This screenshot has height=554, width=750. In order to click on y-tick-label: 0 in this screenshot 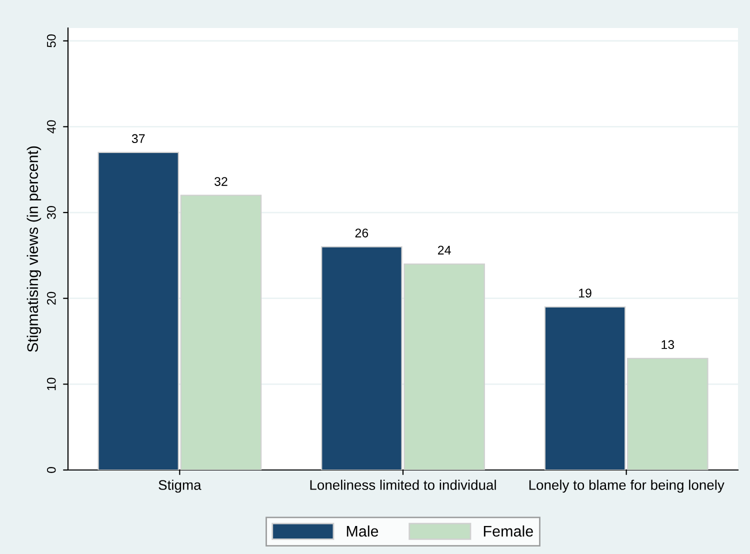, I will do `click(51, 470)`.